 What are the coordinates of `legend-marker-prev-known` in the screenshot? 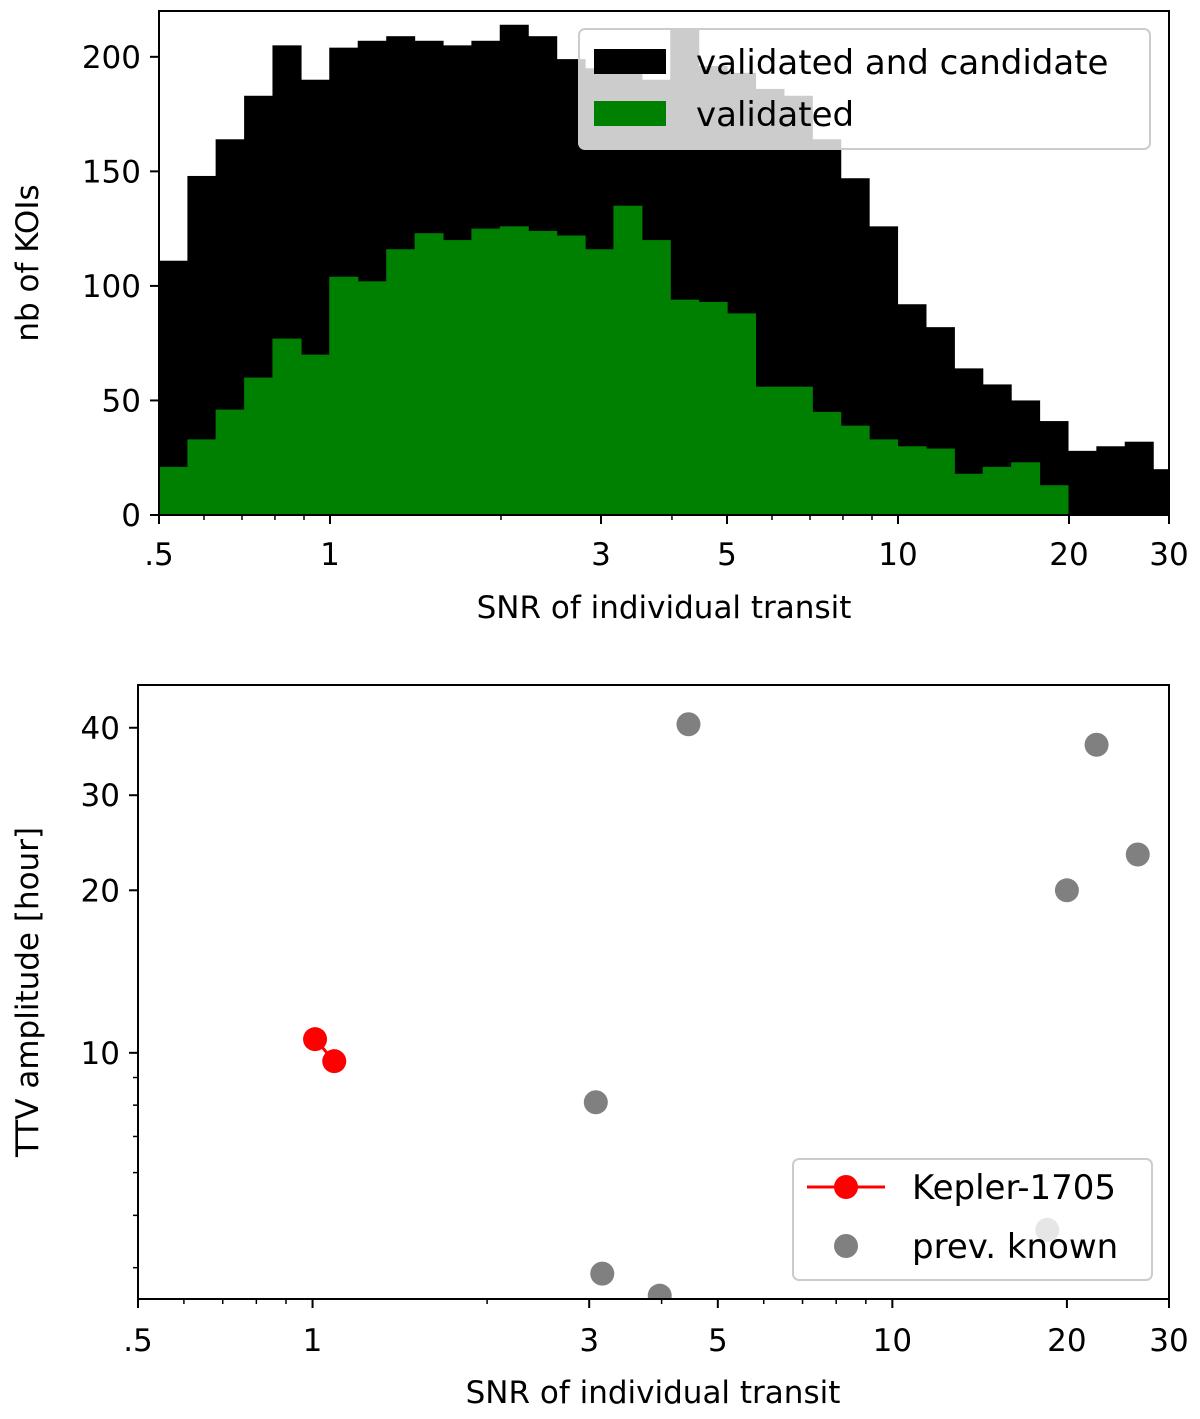 It's located at (846, 1246).